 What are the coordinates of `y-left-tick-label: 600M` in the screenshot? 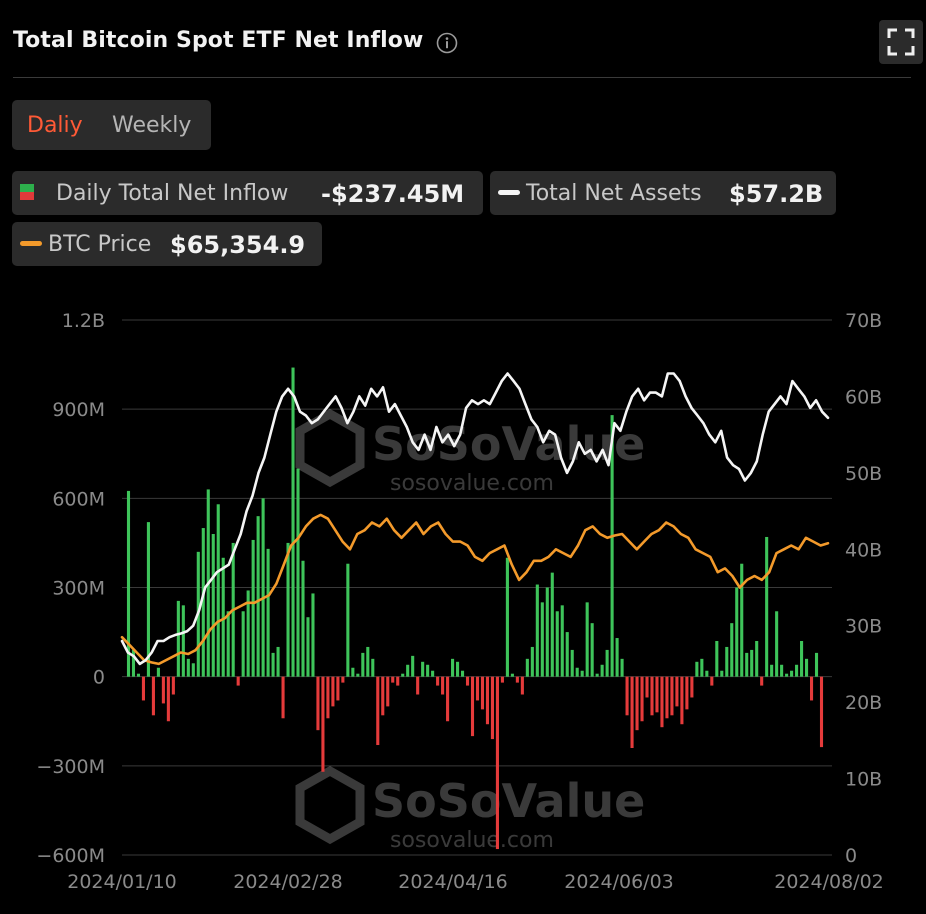 It's located at (78, 499).